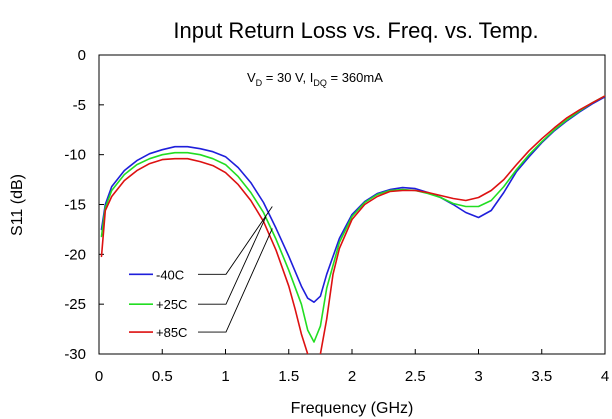  Describe the element at coordinates (415, 376) in the screenshot. I see `x-tick-label: 2.5` at that location.